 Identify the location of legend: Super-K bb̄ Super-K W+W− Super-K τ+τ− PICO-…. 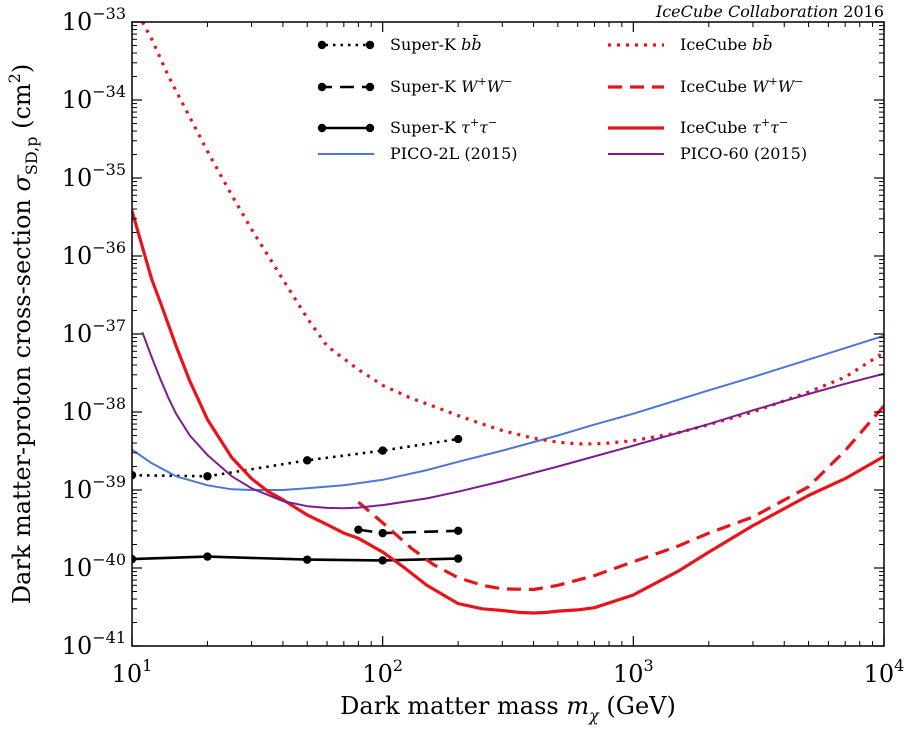
(562, 98).